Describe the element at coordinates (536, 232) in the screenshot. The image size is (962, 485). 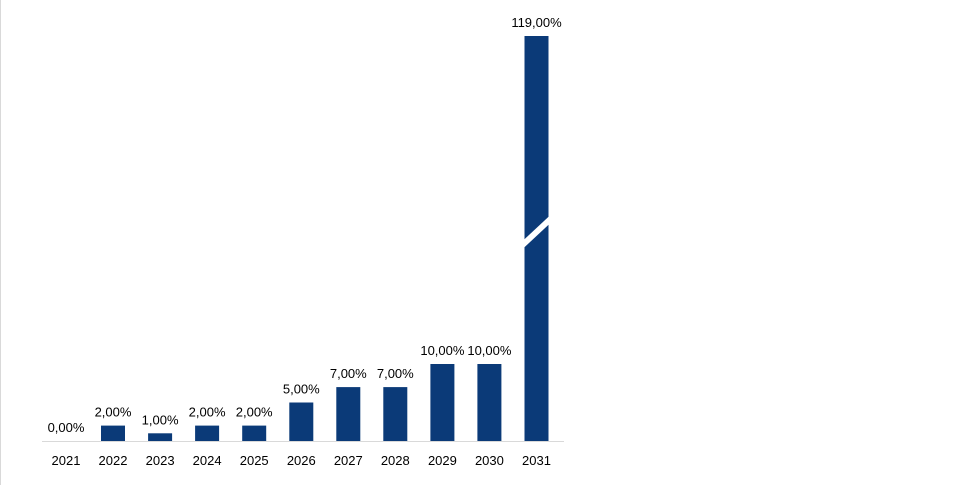
I see `axis-break-mark` at that location.